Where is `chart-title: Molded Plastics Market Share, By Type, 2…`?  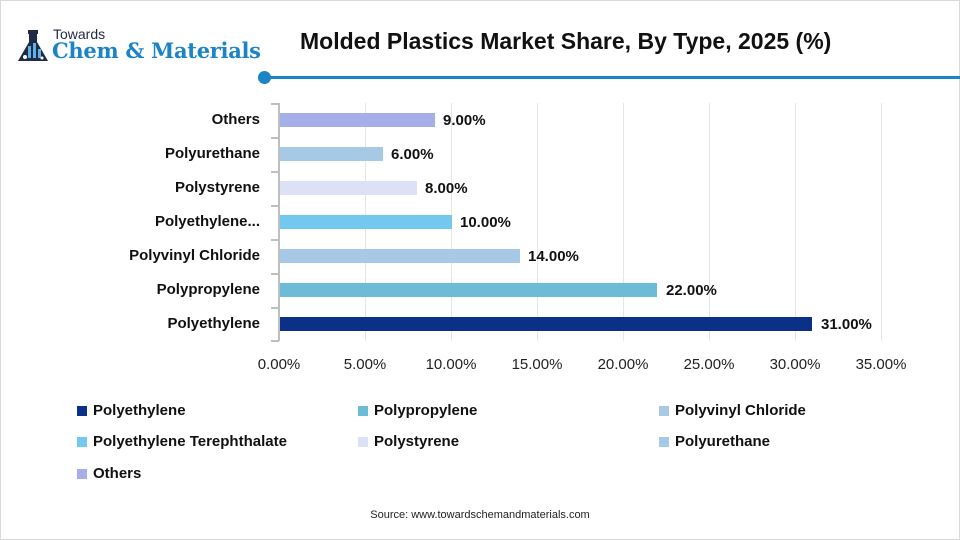 chart-title: Molded Plastics Market Share, By Type, 2… is located at coordinates (566, 41).